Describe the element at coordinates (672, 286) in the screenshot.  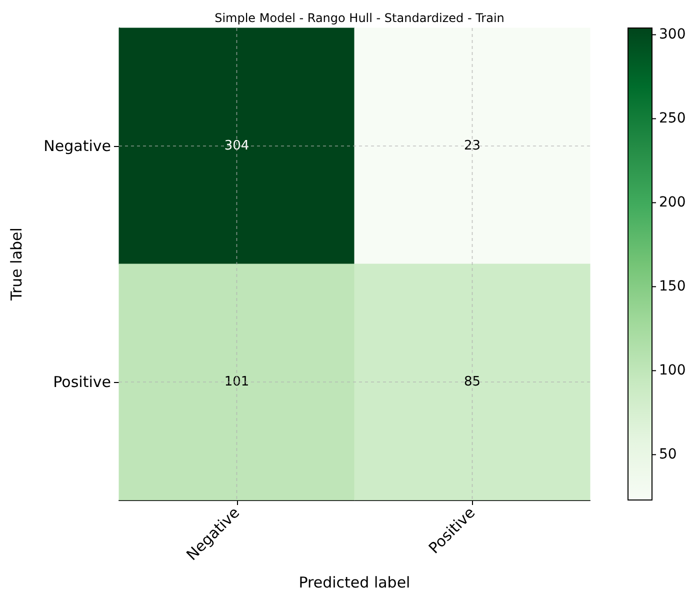
I see `color-bar-label: 150` at that location.